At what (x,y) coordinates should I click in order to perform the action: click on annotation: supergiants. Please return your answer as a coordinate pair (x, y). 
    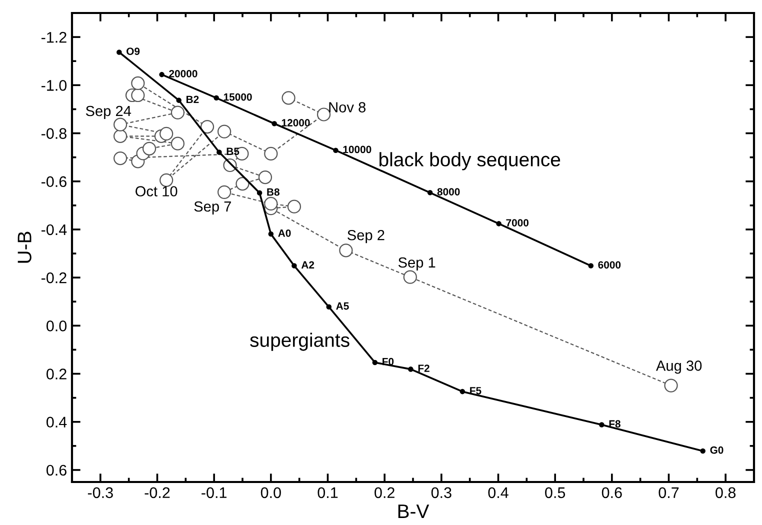
    Looking at the image, I should click on (300, 341).